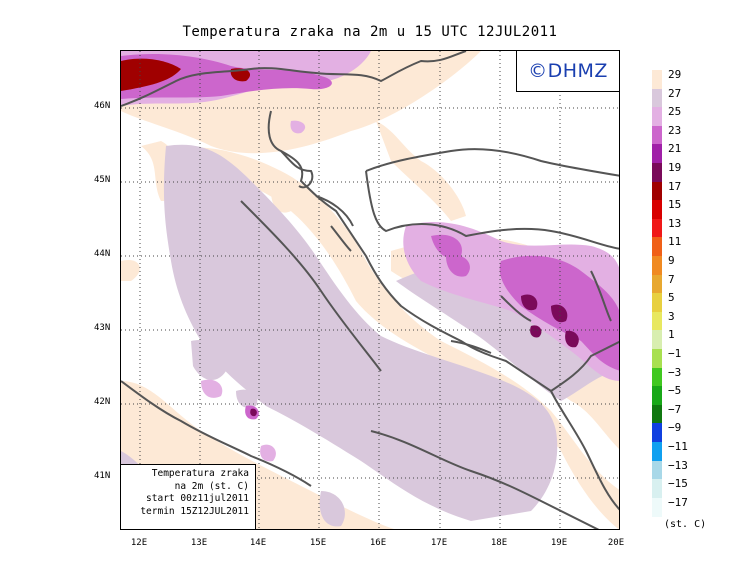 This screenshot has height=582, width=740. Describe the element at coordinates (675, 130) in the screenshot. I see `legend-label: 23` at that location.